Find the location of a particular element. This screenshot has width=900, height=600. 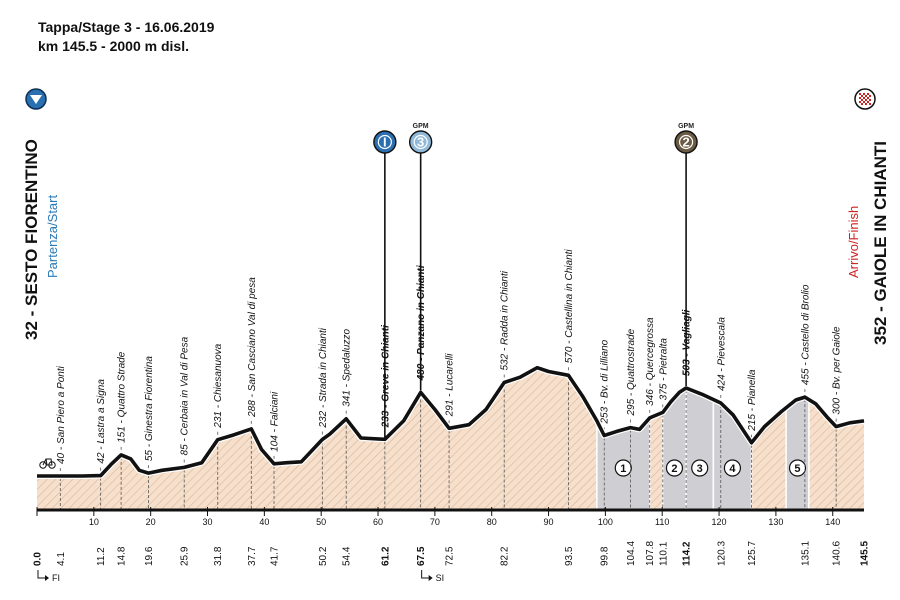

place-label: 300 - Bv. per Gaiole is located at coordinates (837, 370).